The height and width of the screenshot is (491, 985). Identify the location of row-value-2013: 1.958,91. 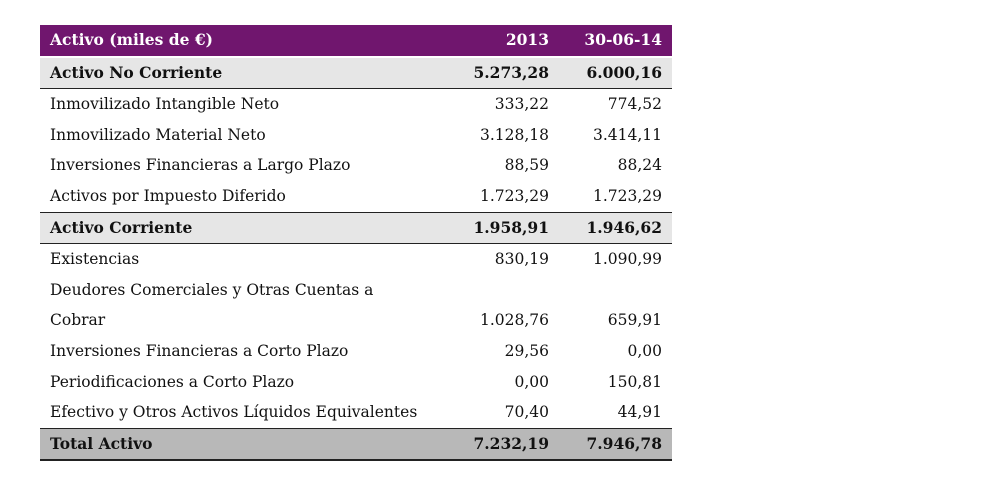
(503, 228).